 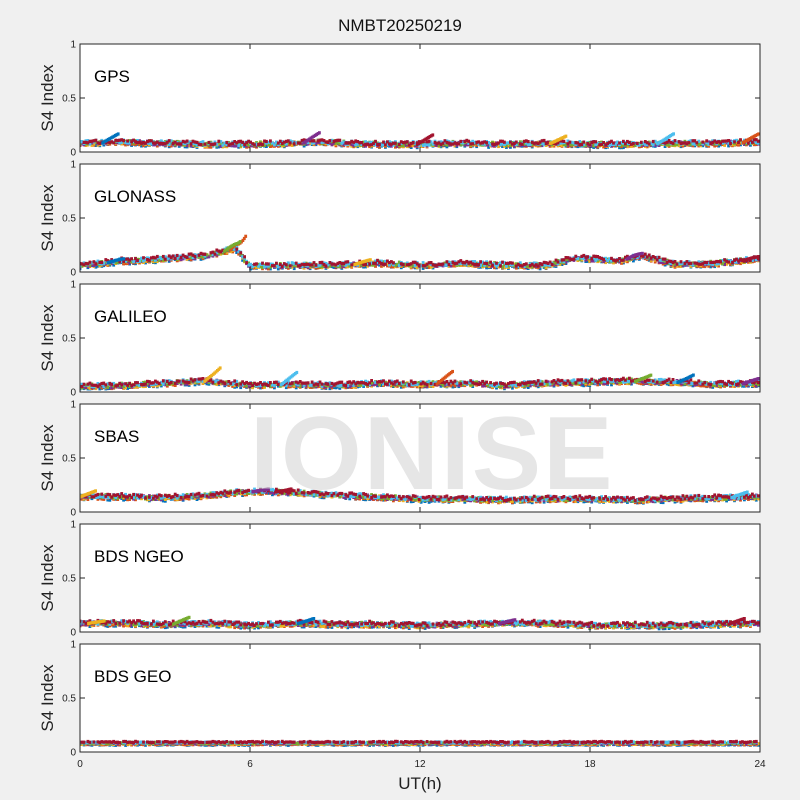 I want to click on figure-title: NMBT20250219, so click(x=400, y=25).